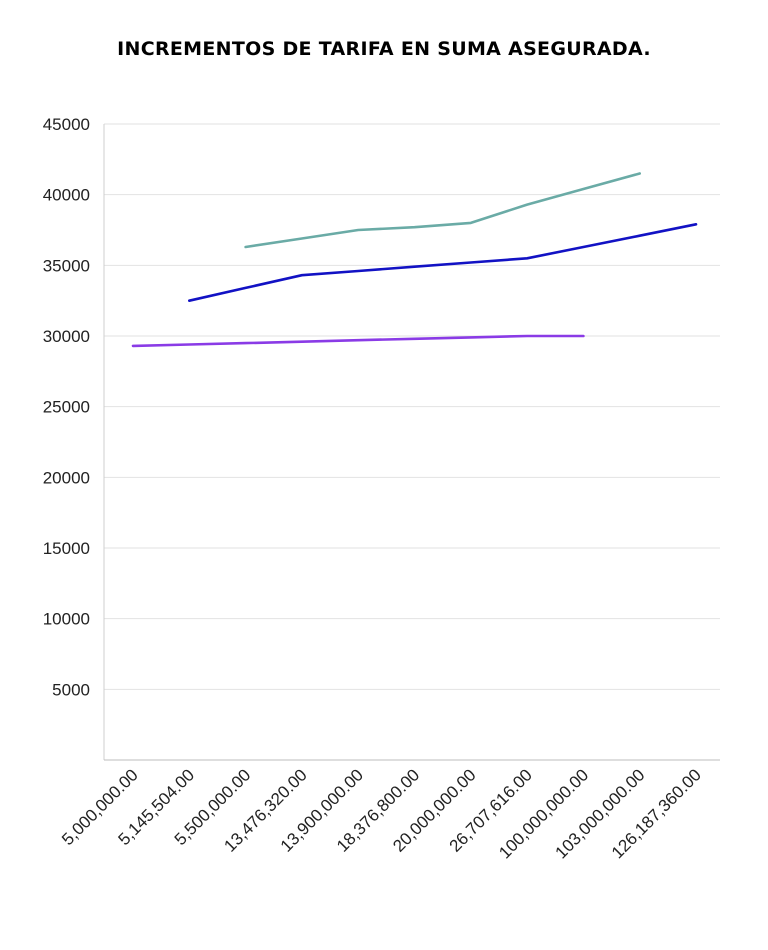 This screenshot has height=950, width=768. What do you see at coordinates (66, 477) in the screenshot?
I see `y-tick-label: 20000` at bounding box center [66, 477].